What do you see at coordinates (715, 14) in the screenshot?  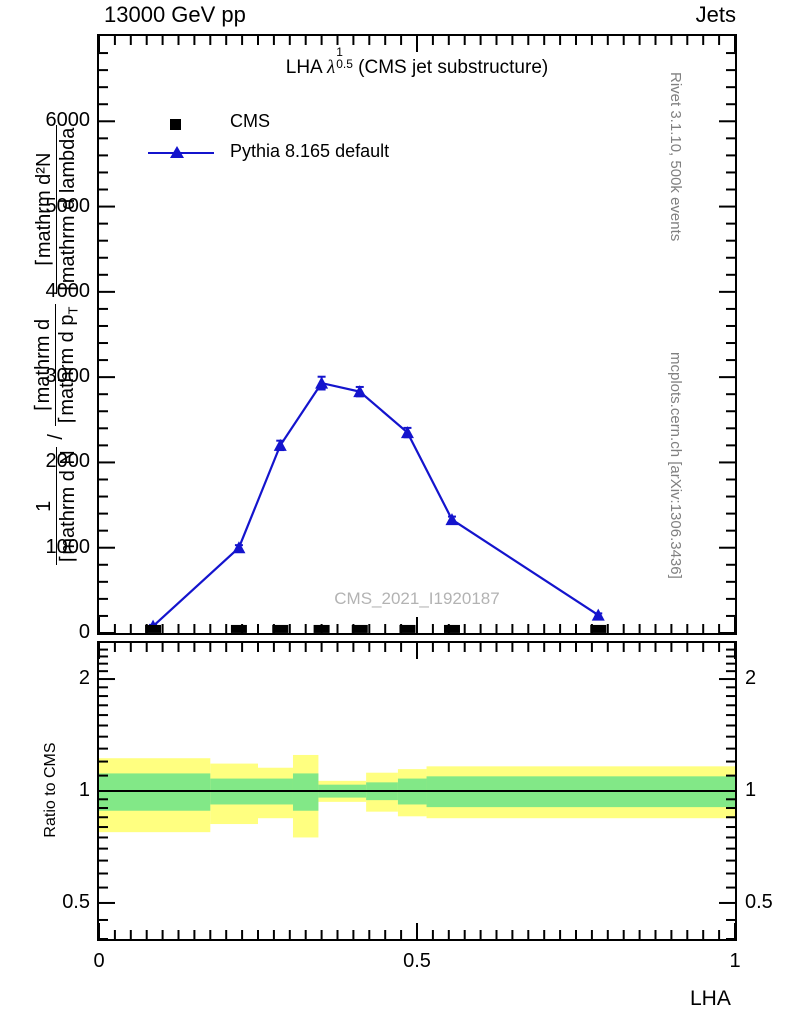 I see `header-category-label: Jets` at bounding box center [715, 14].